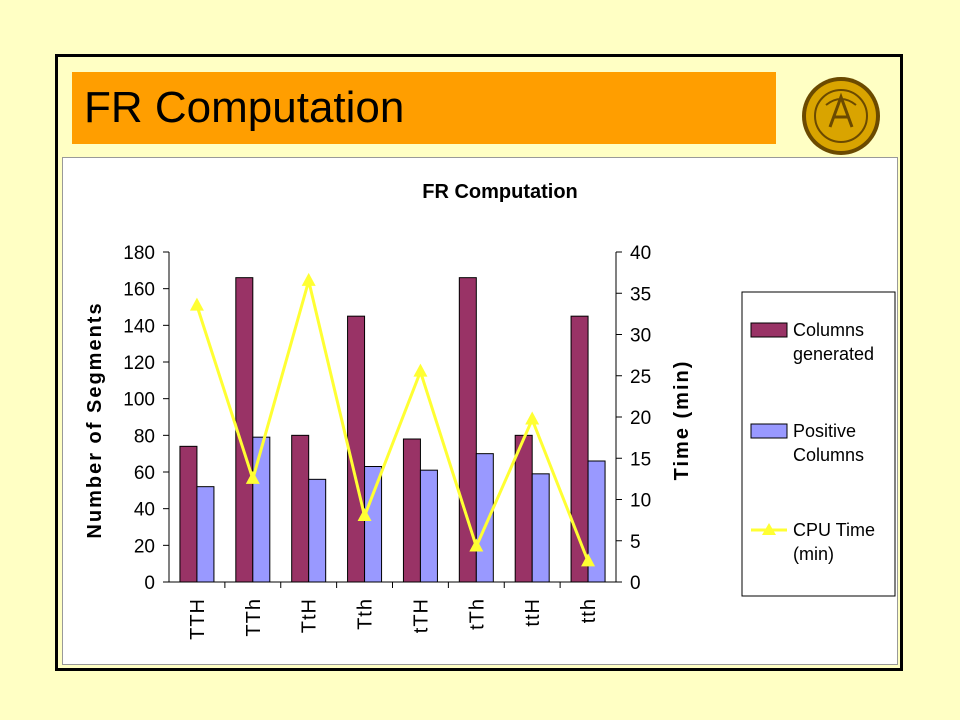 This screenshot has width=960, height=720. What do you see at coordinates (144, 510) in the screenshot?
I see `y-tick-label: 40` at bounding box center [144, 510].